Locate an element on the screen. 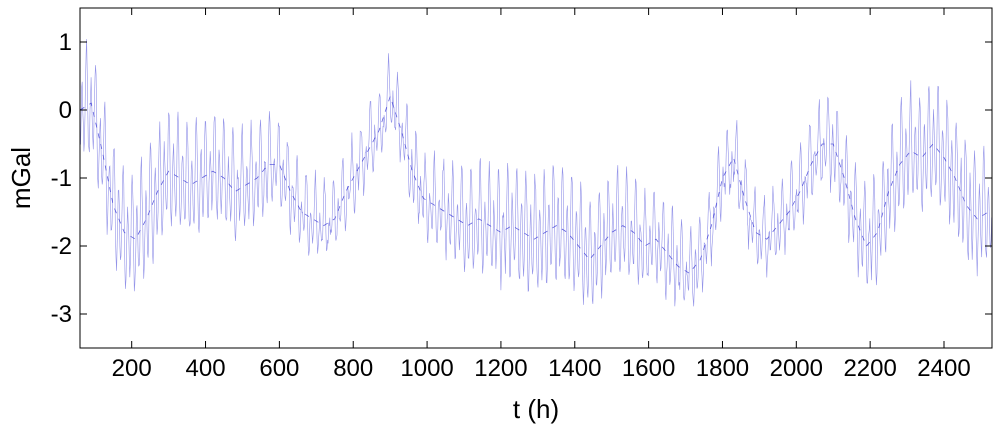 This screenshot has height=428, width=1000. x-axis-label: t (h) is located at coordinates (536, 409).